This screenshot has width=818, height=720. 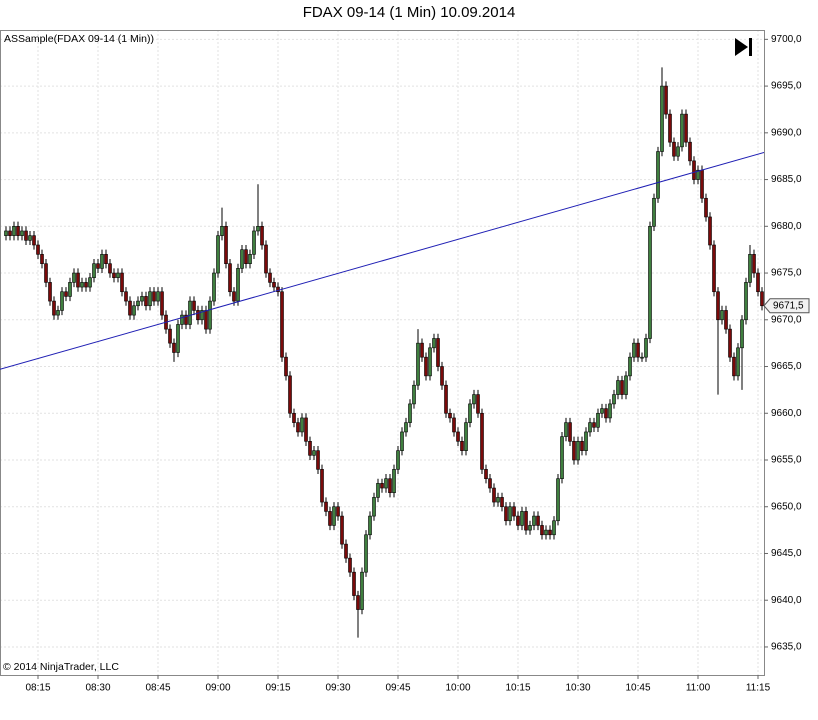 What do you see at coordinates (758, 688) in the screenshot?
I see `x-tick-label: 11:15` at bounding box center [758, 688].